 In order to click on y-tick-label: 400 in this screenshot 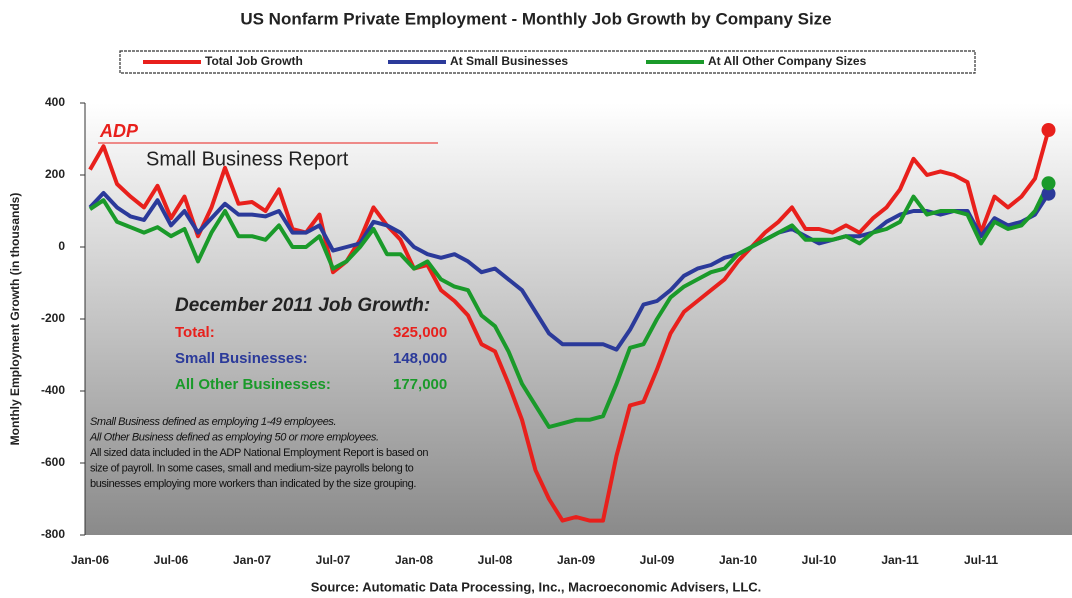, I will do `click(55, 102)`.